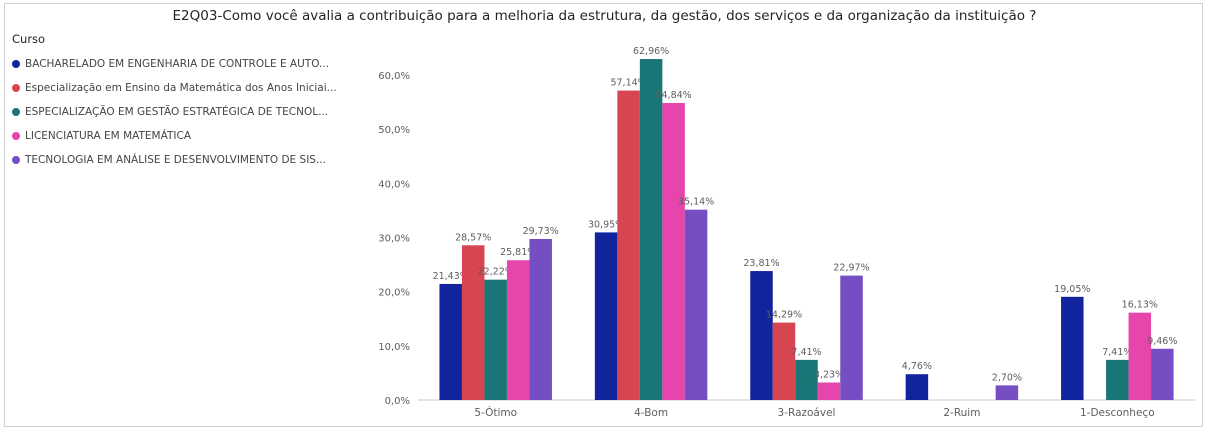  What do you see at coordinates (451, 276) in the screenshot?
I see `data-label: 21,43%` at bounding box center [451, 276].